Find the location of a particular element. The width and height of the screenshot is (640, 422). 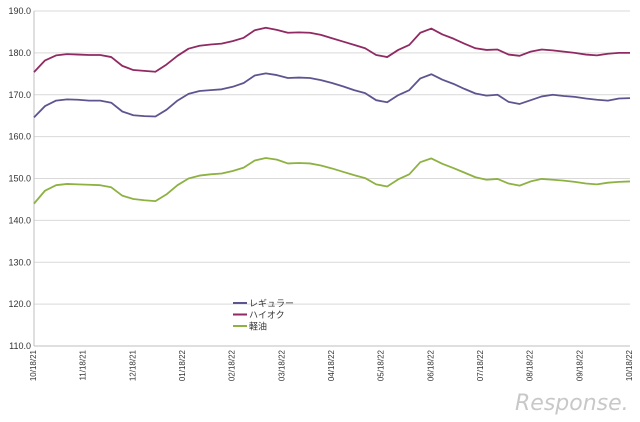

y-tick-label: 190.0 is located at coordinates (19, 11).